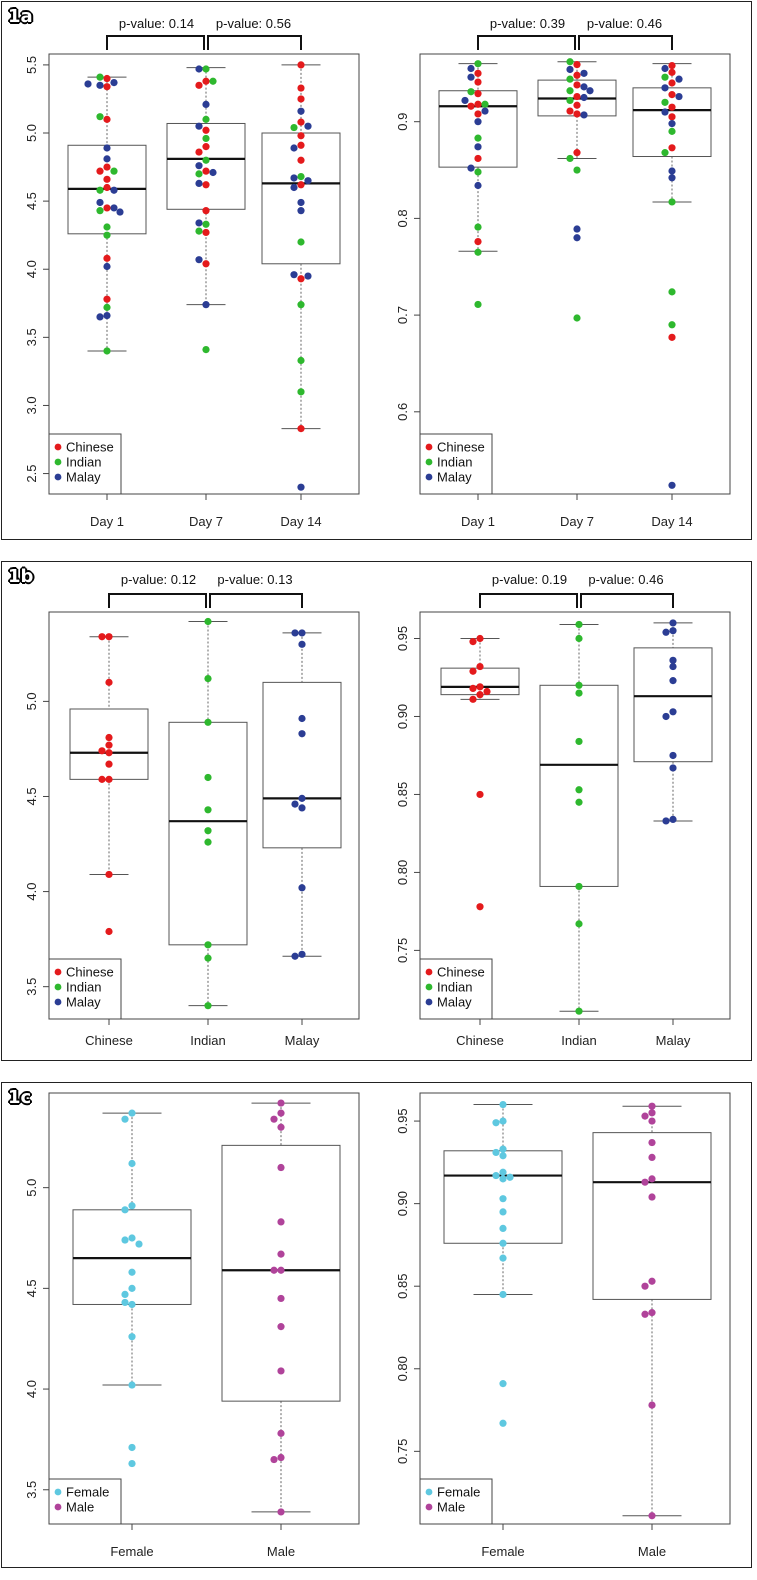  I want to click on y-tick-label: 0.80, so click(402, 872).